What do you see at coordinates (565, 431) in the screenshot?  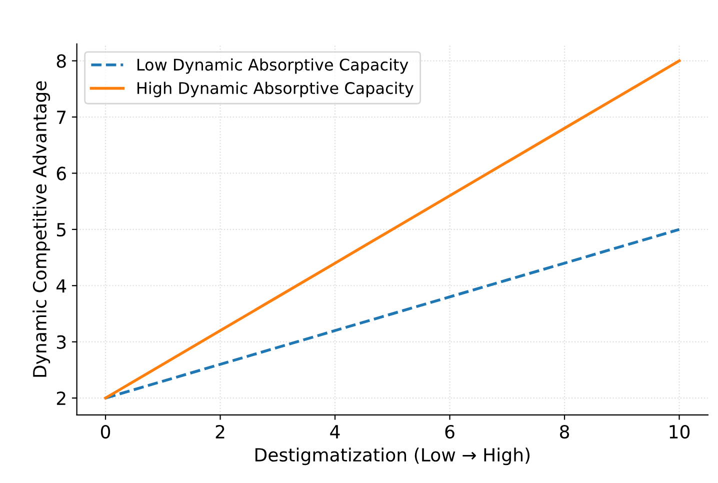 I see `x-tick-label: 8` at bounding box center [565, 431].